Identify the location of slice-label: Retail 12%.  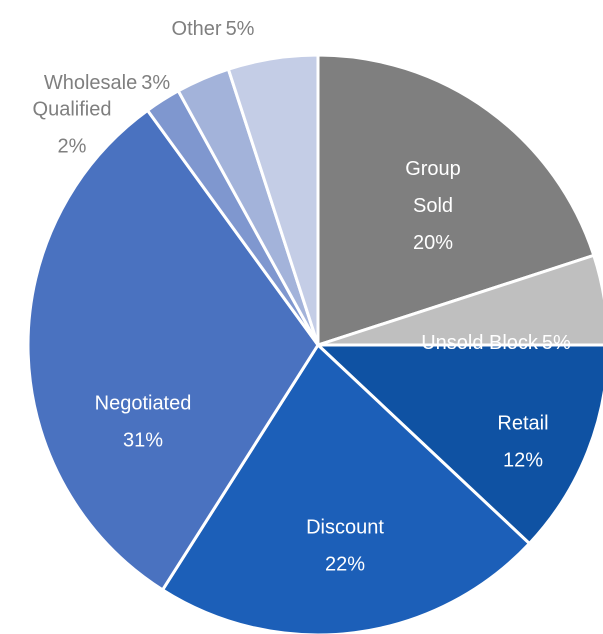
(522, 442).